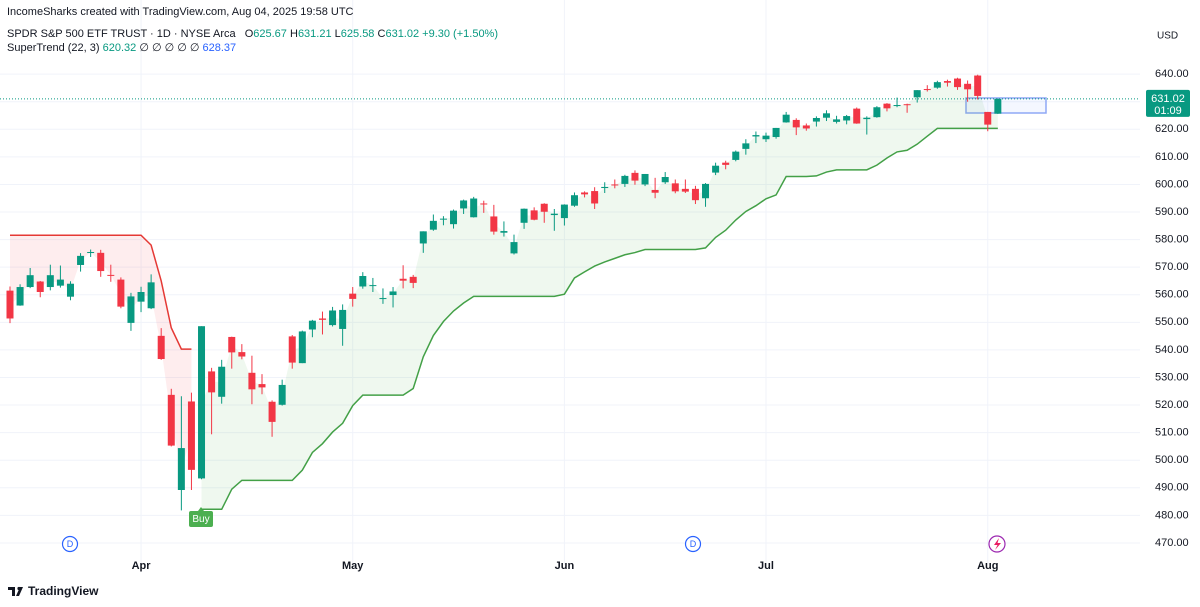  Describe the element at coordinates (1172, 433) in the screenshot. I see `y-tick-label: 510.00` at that location.